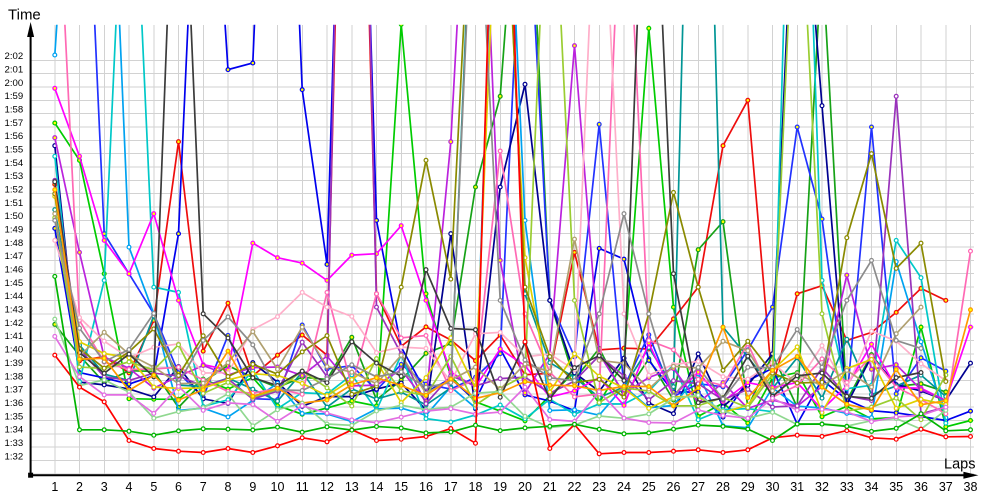  I want to click on svg-text: 20, so click(525, 487).